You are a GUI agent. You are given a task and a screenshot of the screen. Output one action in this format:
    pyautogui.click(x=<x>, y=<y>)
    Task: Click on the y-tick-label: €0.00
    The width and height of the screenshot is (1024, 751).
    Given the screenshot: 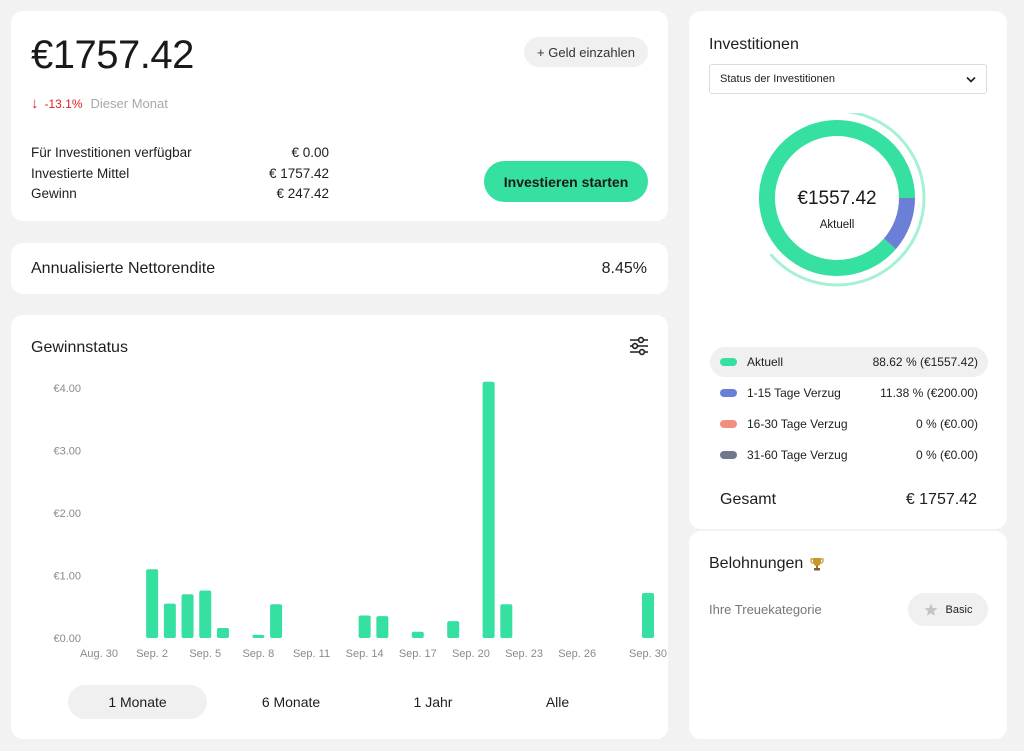 What is the action you would take?
    pyautogui.click(x=67, y=639)
    